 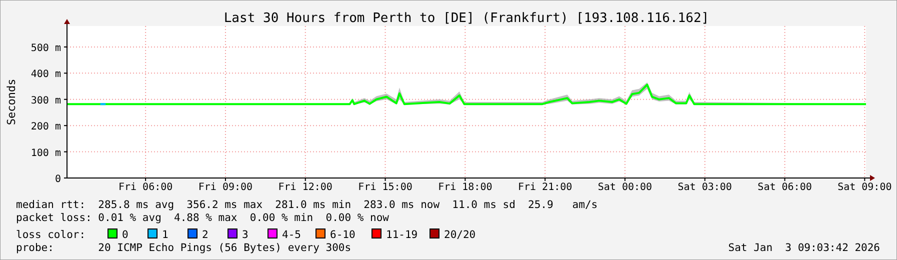 I want to click on legend-label: 2, so click(x=205, y=235).